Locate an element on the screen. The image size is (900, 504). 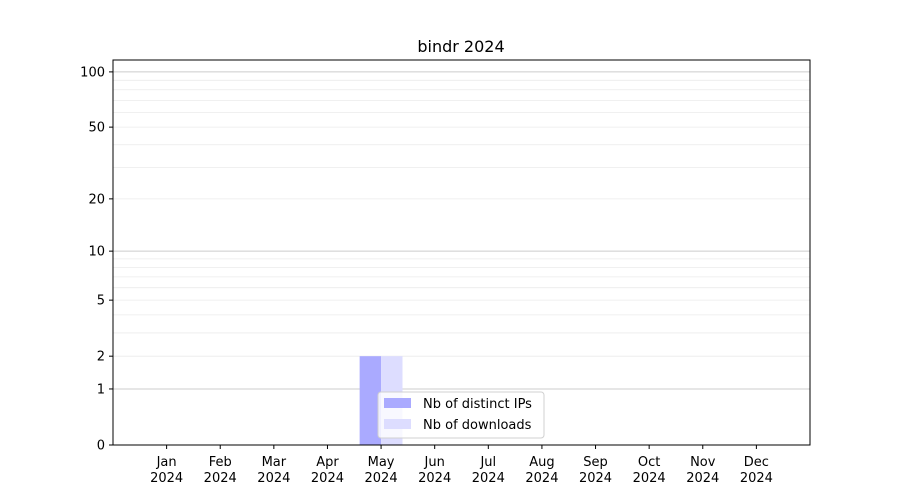
x-tick-label: Jun 2024 is located at coordinates (434, 470).